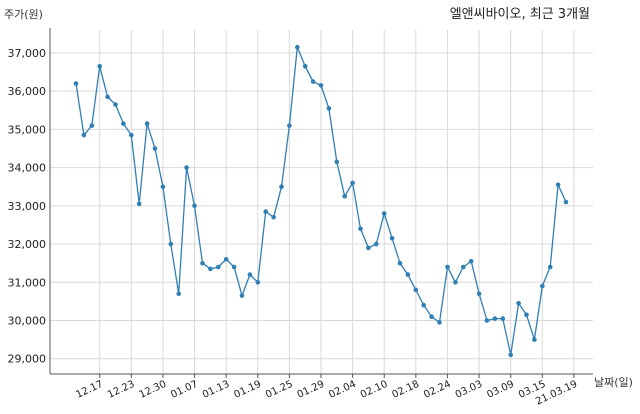 This screenshot has height=414, width=640. Describe the element at coordinates (374, 390) in the screenshot. I see `x-tick-label: 02.10` at that location.